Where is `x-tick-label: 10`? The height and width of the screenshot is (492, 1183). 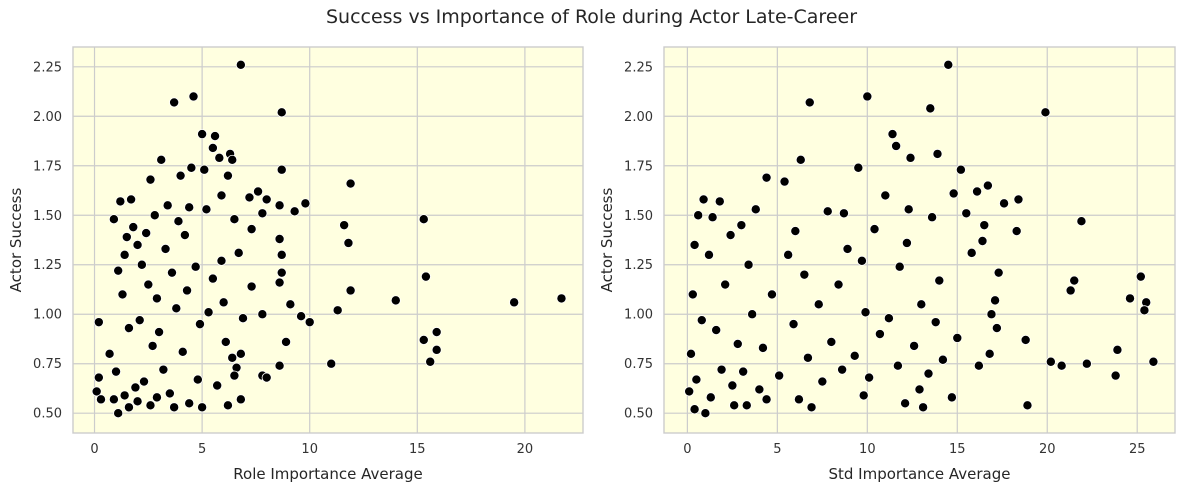 x-tick-label: 10 is located at coordinates (867, 449).